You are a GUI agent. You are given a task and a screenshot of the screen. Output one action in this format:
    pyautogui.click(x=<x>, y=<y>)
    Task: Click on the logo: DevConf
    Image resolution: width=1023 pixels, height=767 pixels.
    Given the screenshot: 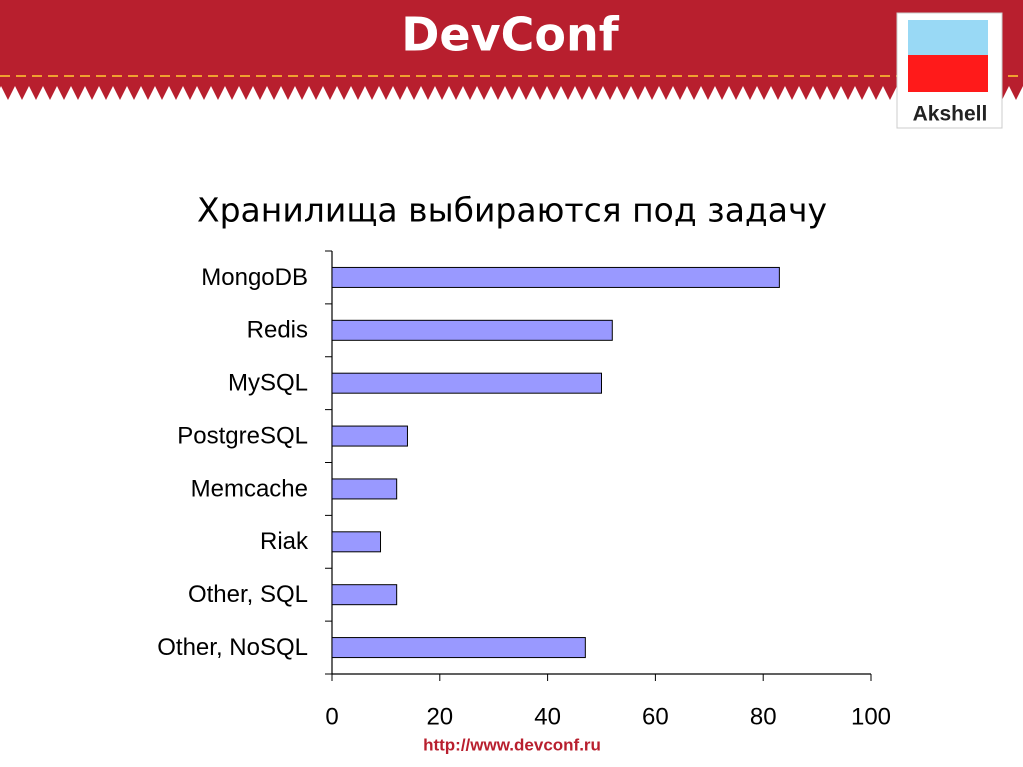 What is the action you would take?
    pyautogui.click(x=510, y=35)
    